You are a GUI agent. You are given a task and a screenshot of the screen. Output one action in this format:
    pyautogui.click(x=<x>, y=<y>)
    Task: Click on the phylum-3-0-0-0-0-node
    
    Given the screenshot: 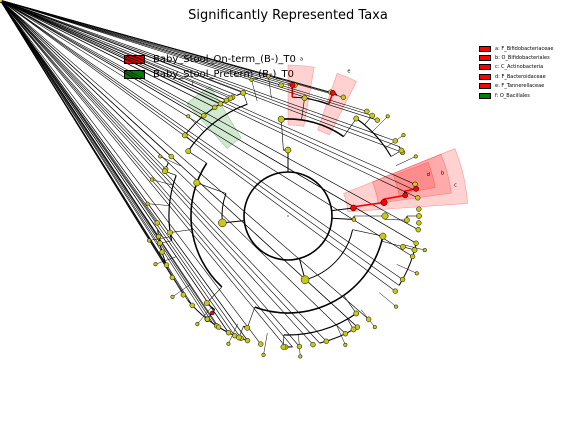 What is the action you would take?
    pyautogui.click(x=1, y=1)
    